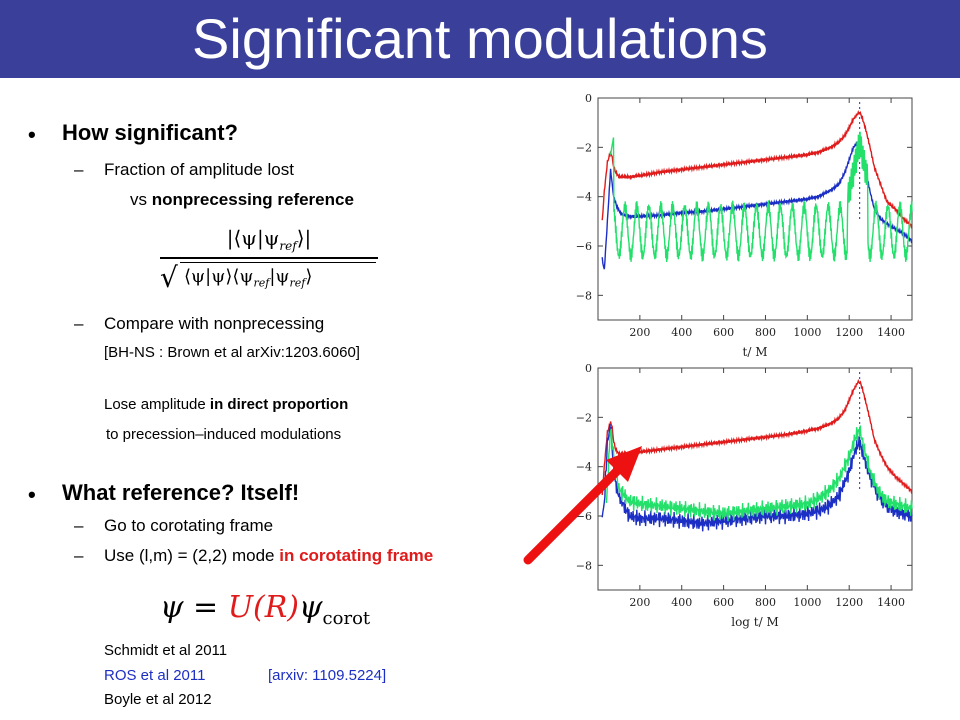 The height and width of the screenshot is (720, 960). What do you see at coordinates (755, 622) in the screenshot?
I see `x-axis-label: log t/ M` at bounding box center [755, 622].